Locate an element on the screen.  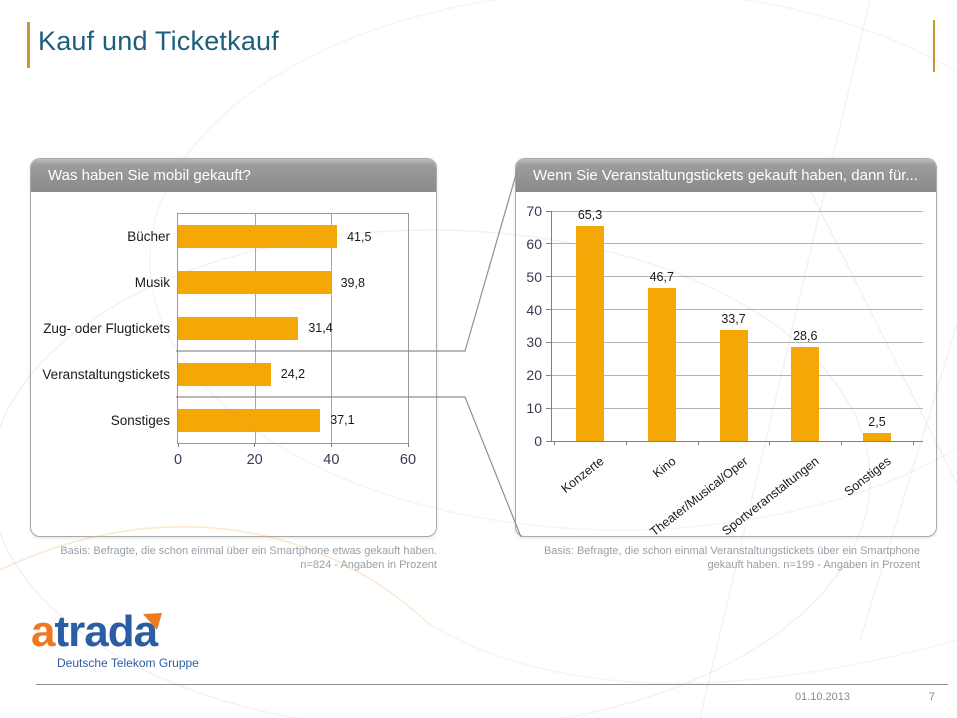
logo-subtitle: Deutsche Telekom Gruppe is located at coordinates (128, 663).